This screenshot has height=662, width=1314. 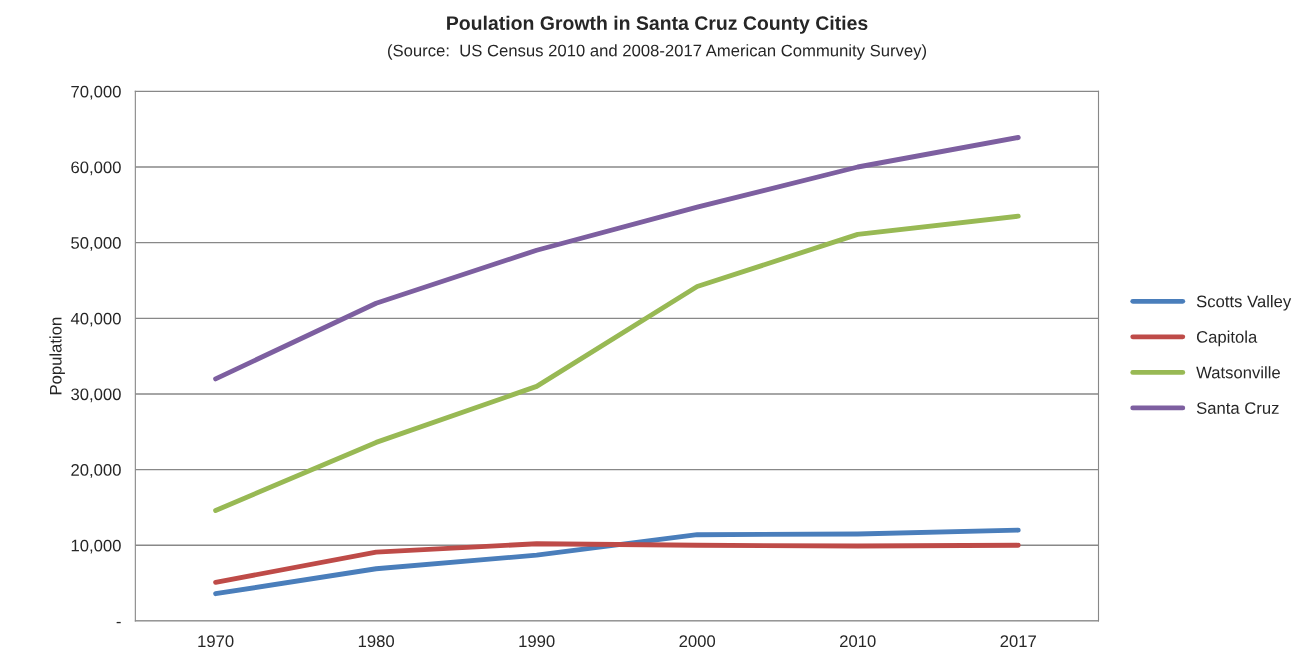 What do you see at coordinates (118, 622) in the screenshot?
I see `y-tick-label: -` at bounding box center [118, 622].